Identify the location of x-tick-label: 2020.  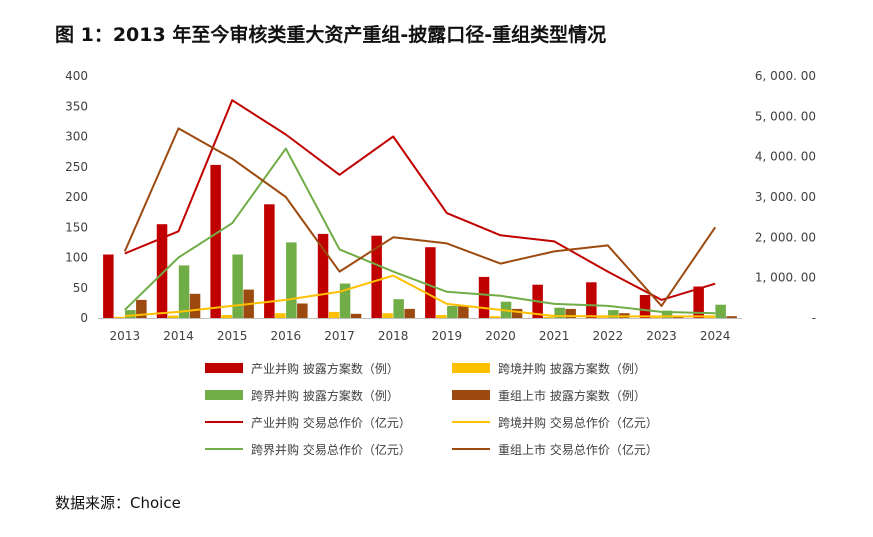
(500, 336).